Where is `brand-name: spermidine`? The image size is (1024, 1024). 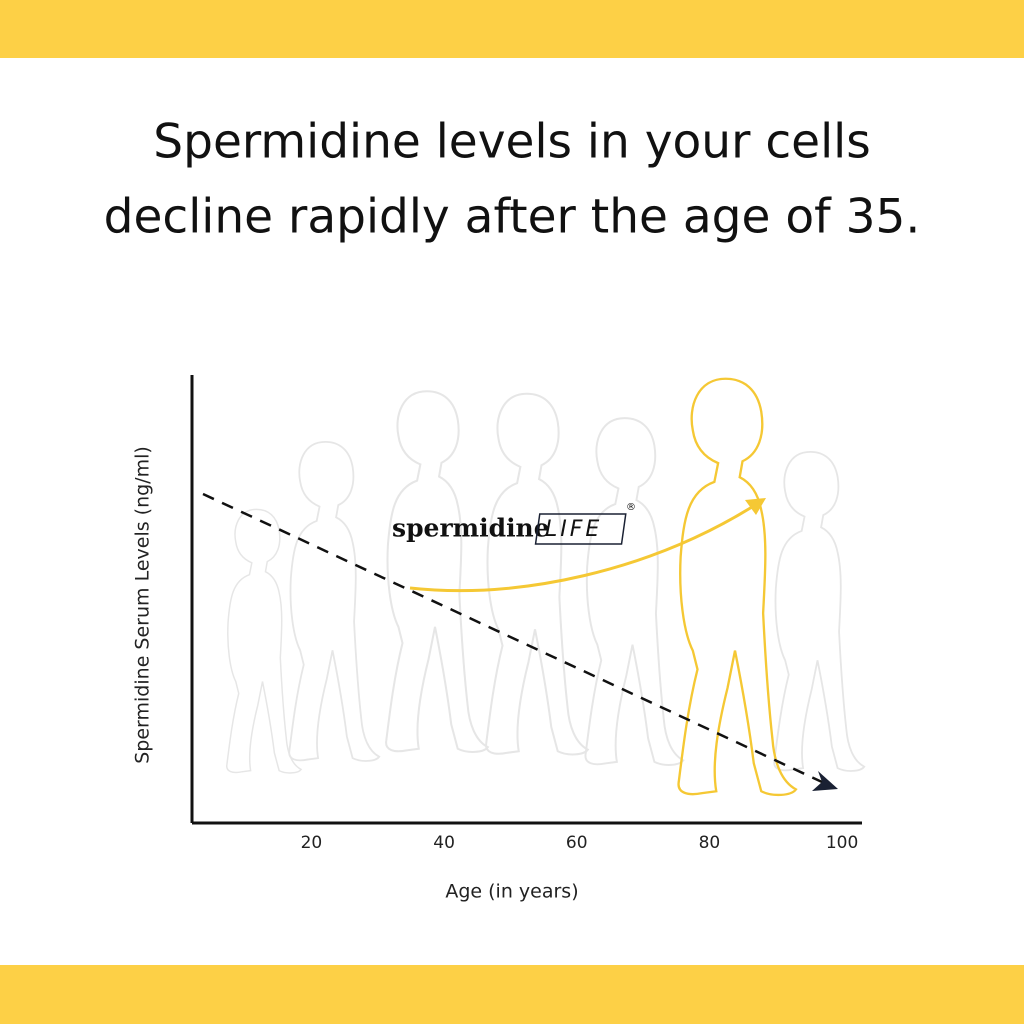
brand-name: spermidine is located at coordinates (471, 528).